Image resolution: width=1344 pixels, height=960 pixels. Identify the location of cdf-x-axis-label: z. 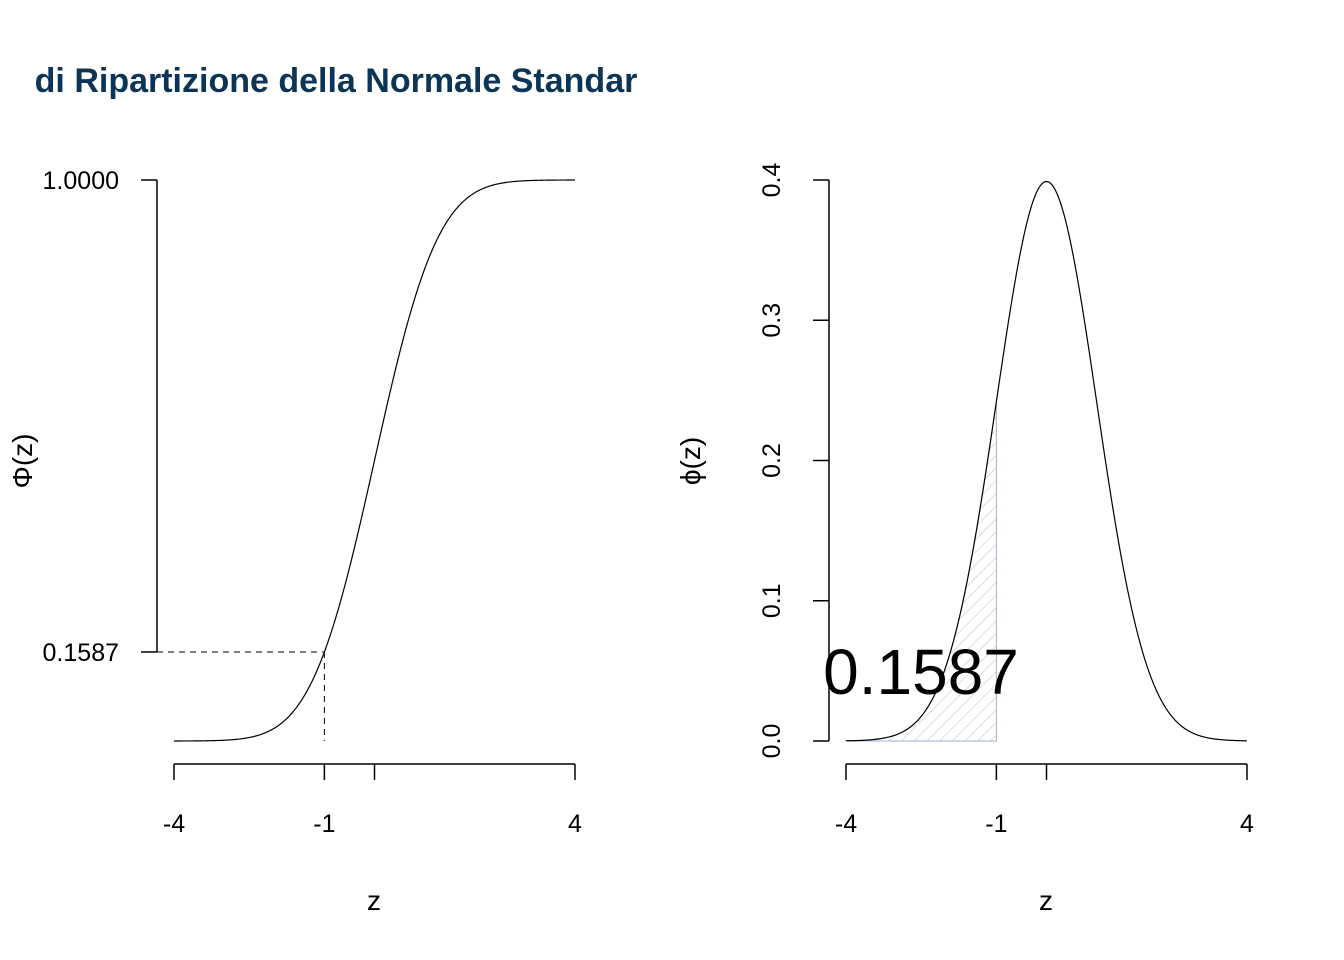
(374, 900).